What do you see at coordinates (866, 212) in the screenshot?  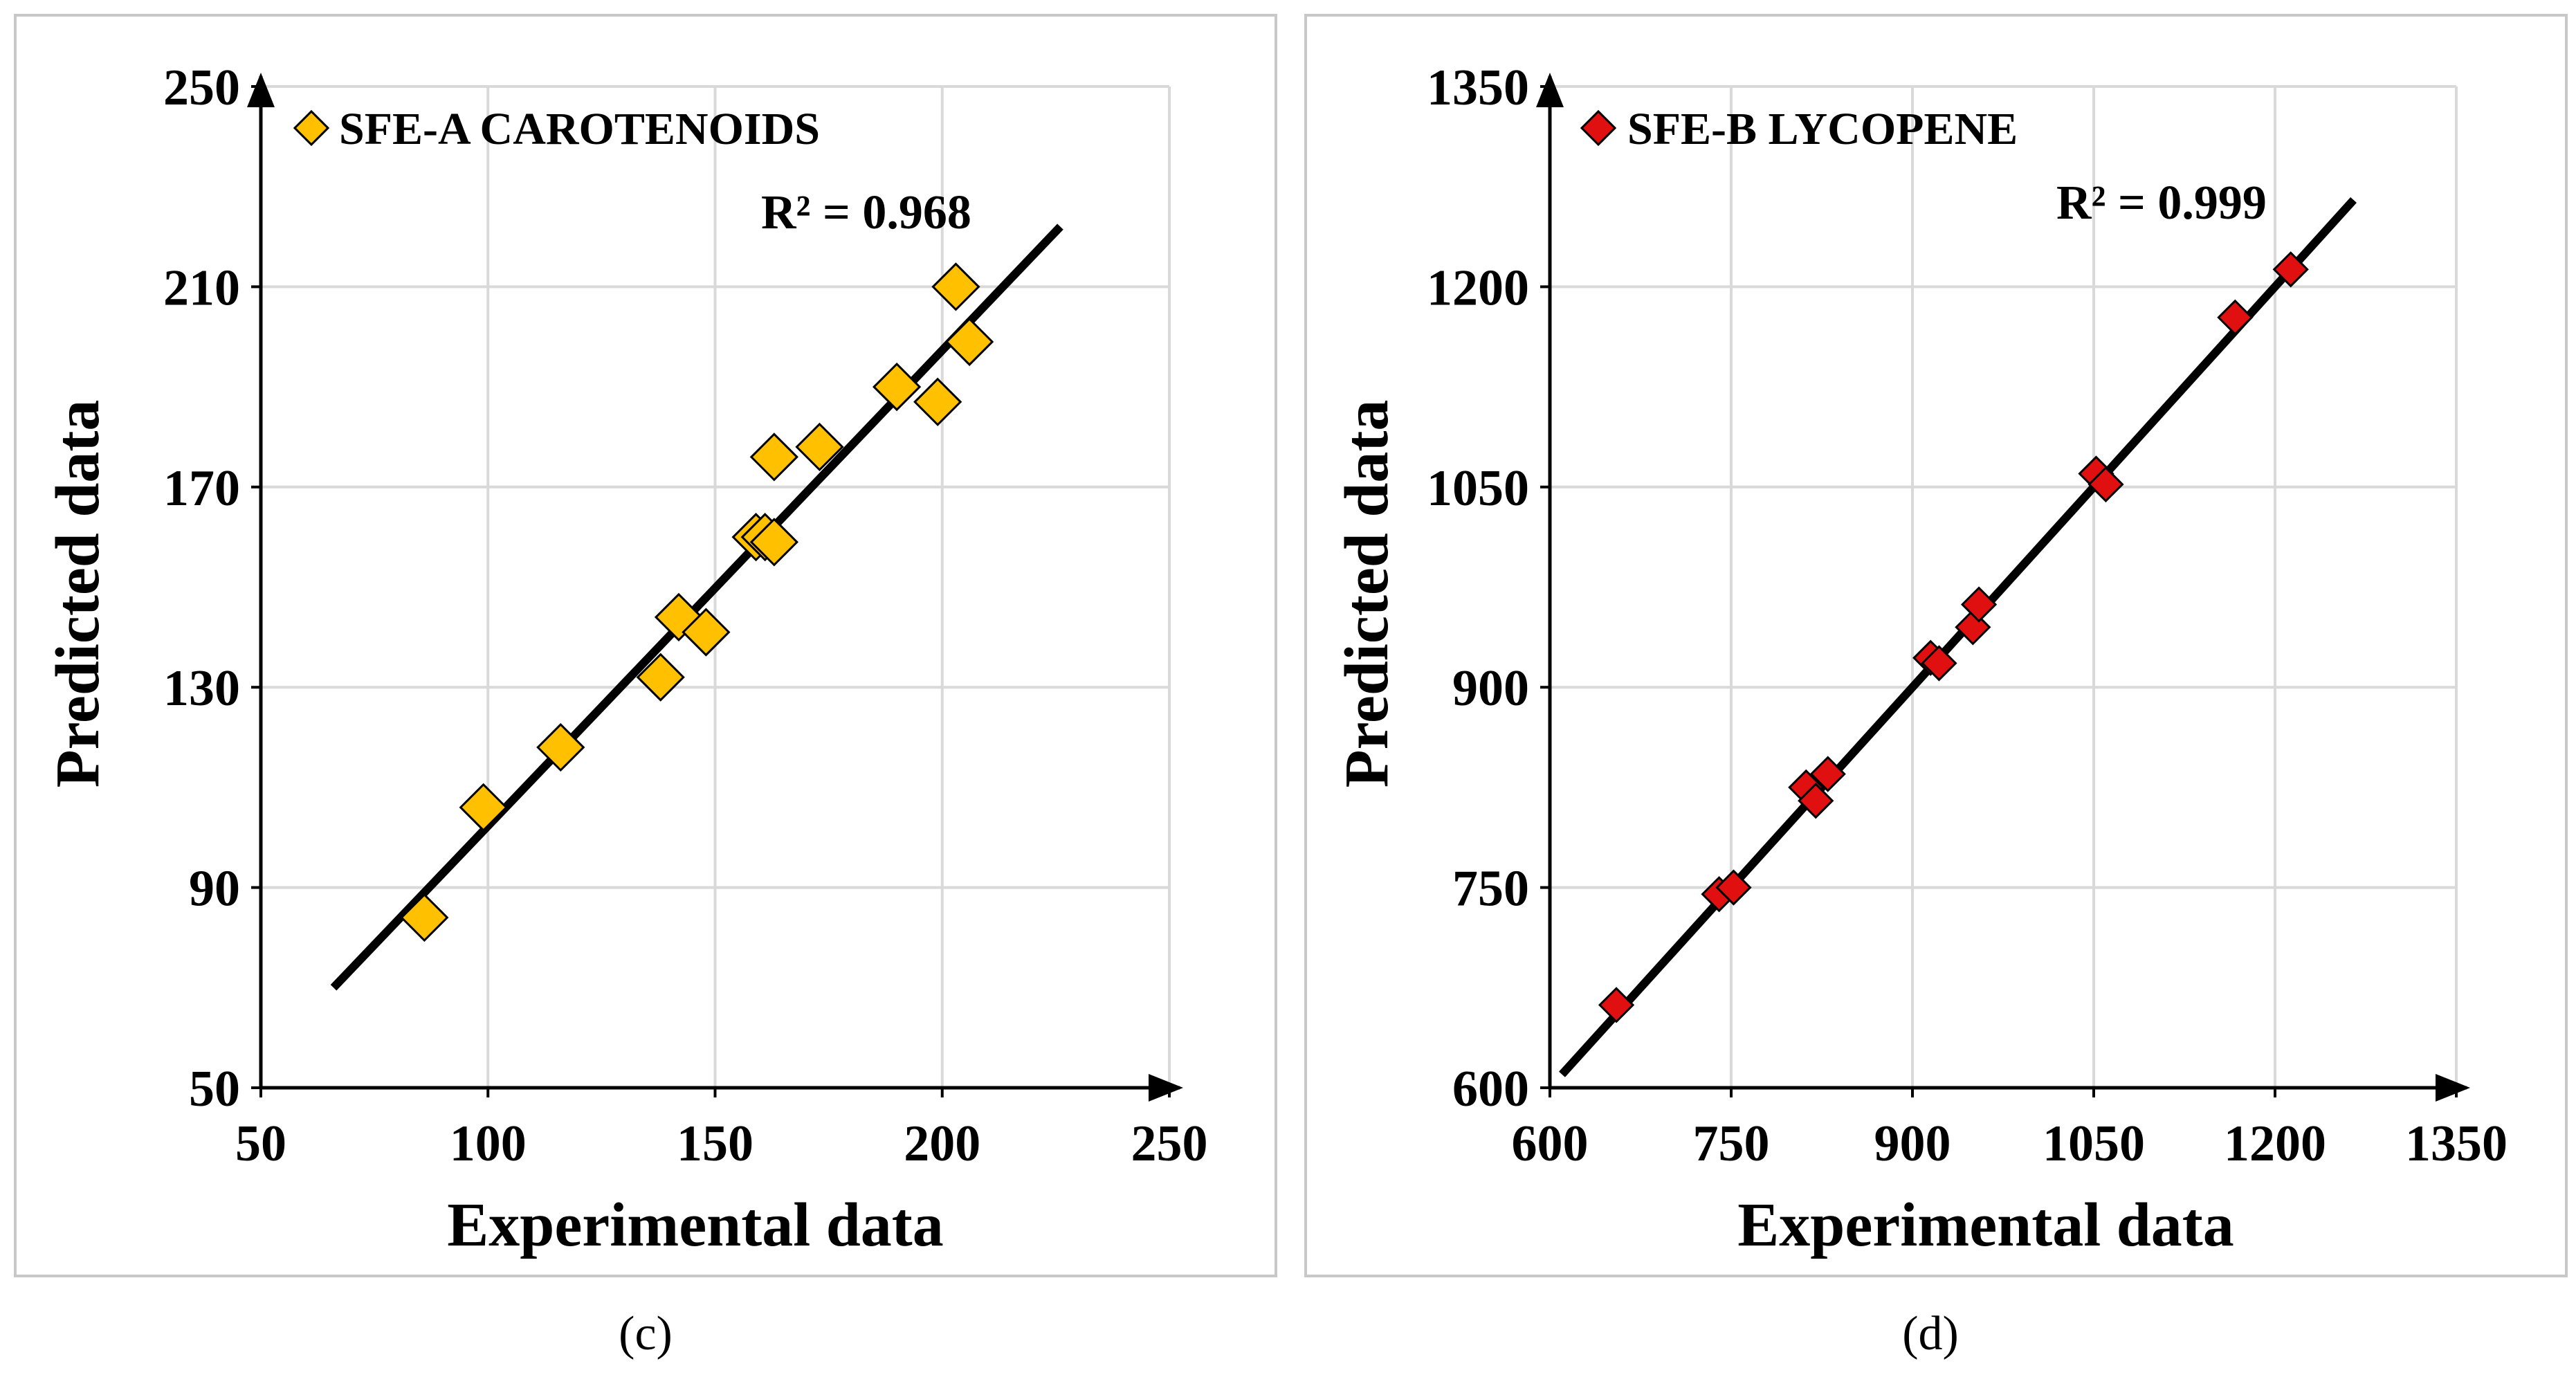 I see `r-squared-label: R² = 0.968` at bounding box center [866, 212].